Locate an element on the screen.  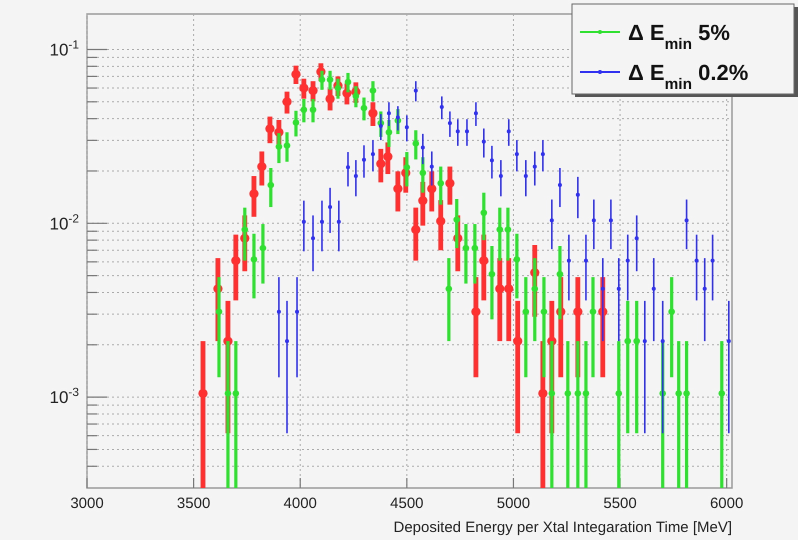
x-axis-title: Deposited Energy per Xtal Integaration Time [MeV] is located at coordinates (562, 527).